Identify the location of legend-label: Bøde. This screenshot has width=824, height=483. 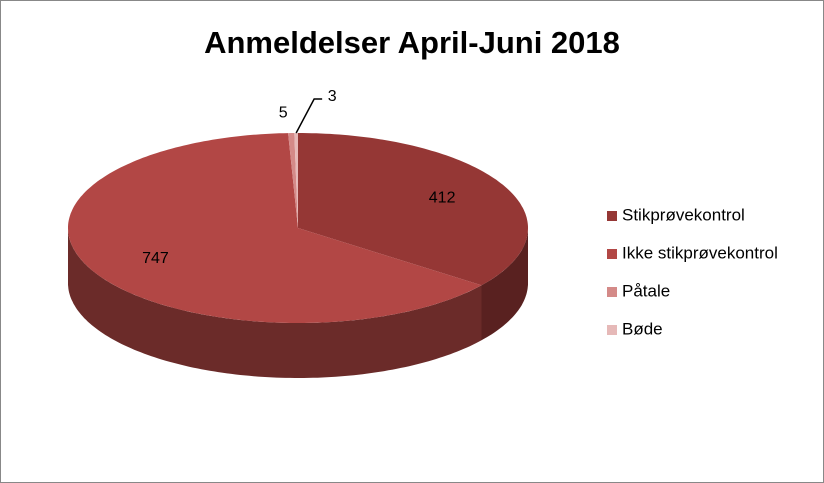
(642, 328).